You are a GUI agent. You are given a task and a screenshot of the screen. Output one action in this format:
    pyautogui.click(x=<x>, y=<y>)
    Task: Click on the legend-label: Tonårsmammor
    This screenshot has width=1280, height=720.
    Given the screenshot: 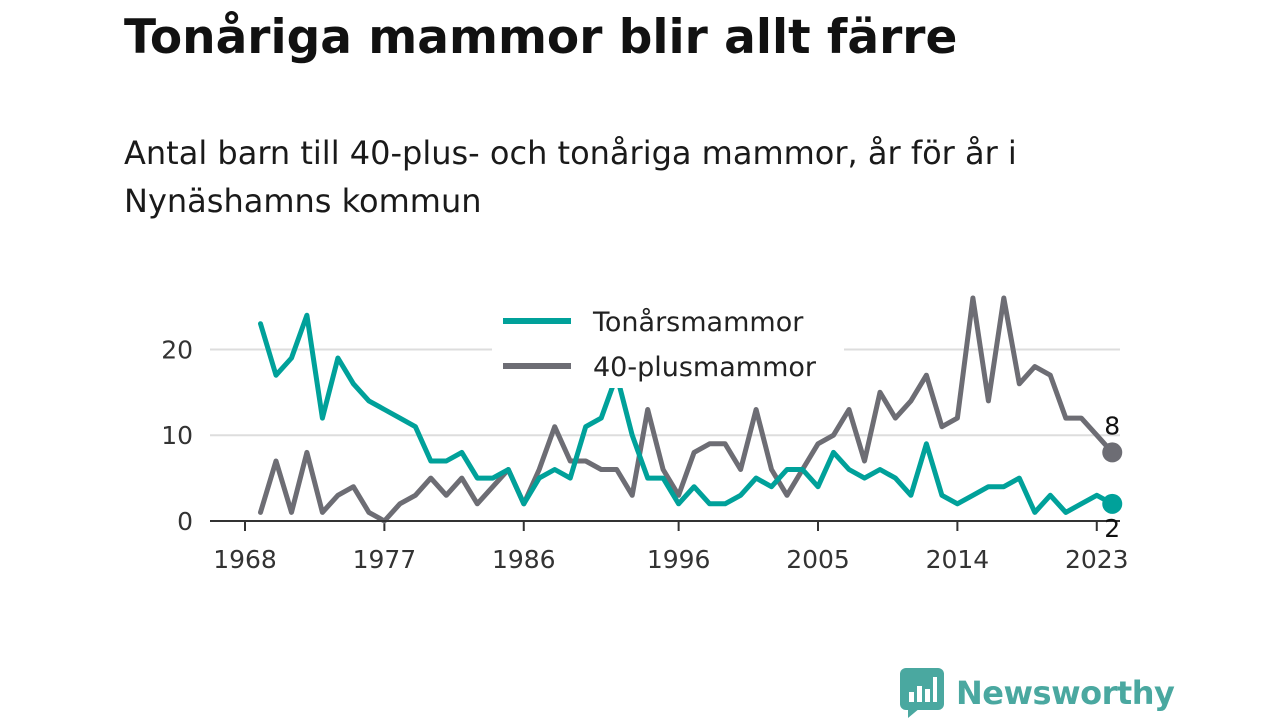 What is the action you would take?
    pyautogui.click(x=698, y=322)
    